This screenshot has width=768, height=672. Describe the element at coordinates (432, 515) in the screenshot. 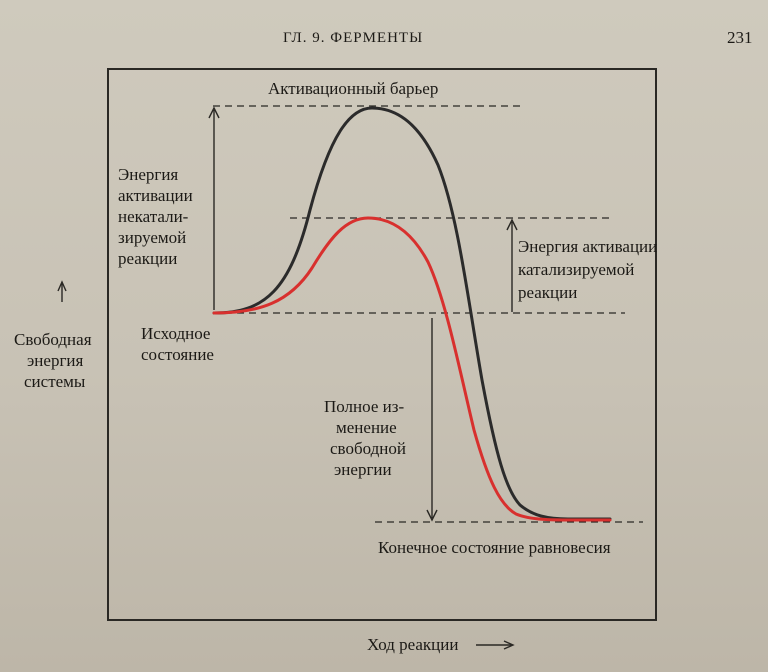

I see `free-energy-arrowhead-icon` at that location.